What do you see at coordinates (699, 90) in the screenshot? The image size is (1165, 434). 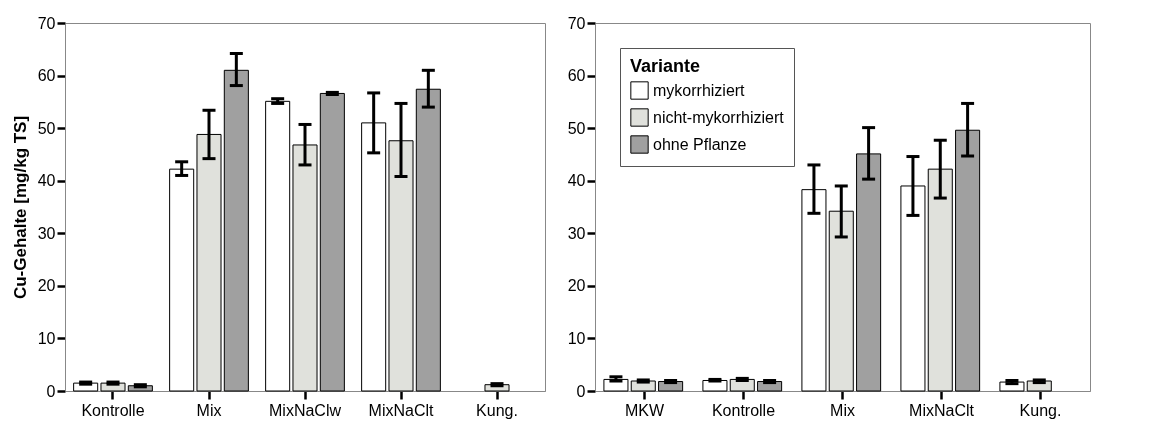 I see `legend-label: mykorrhiziert` at bounding box center [699, 90].